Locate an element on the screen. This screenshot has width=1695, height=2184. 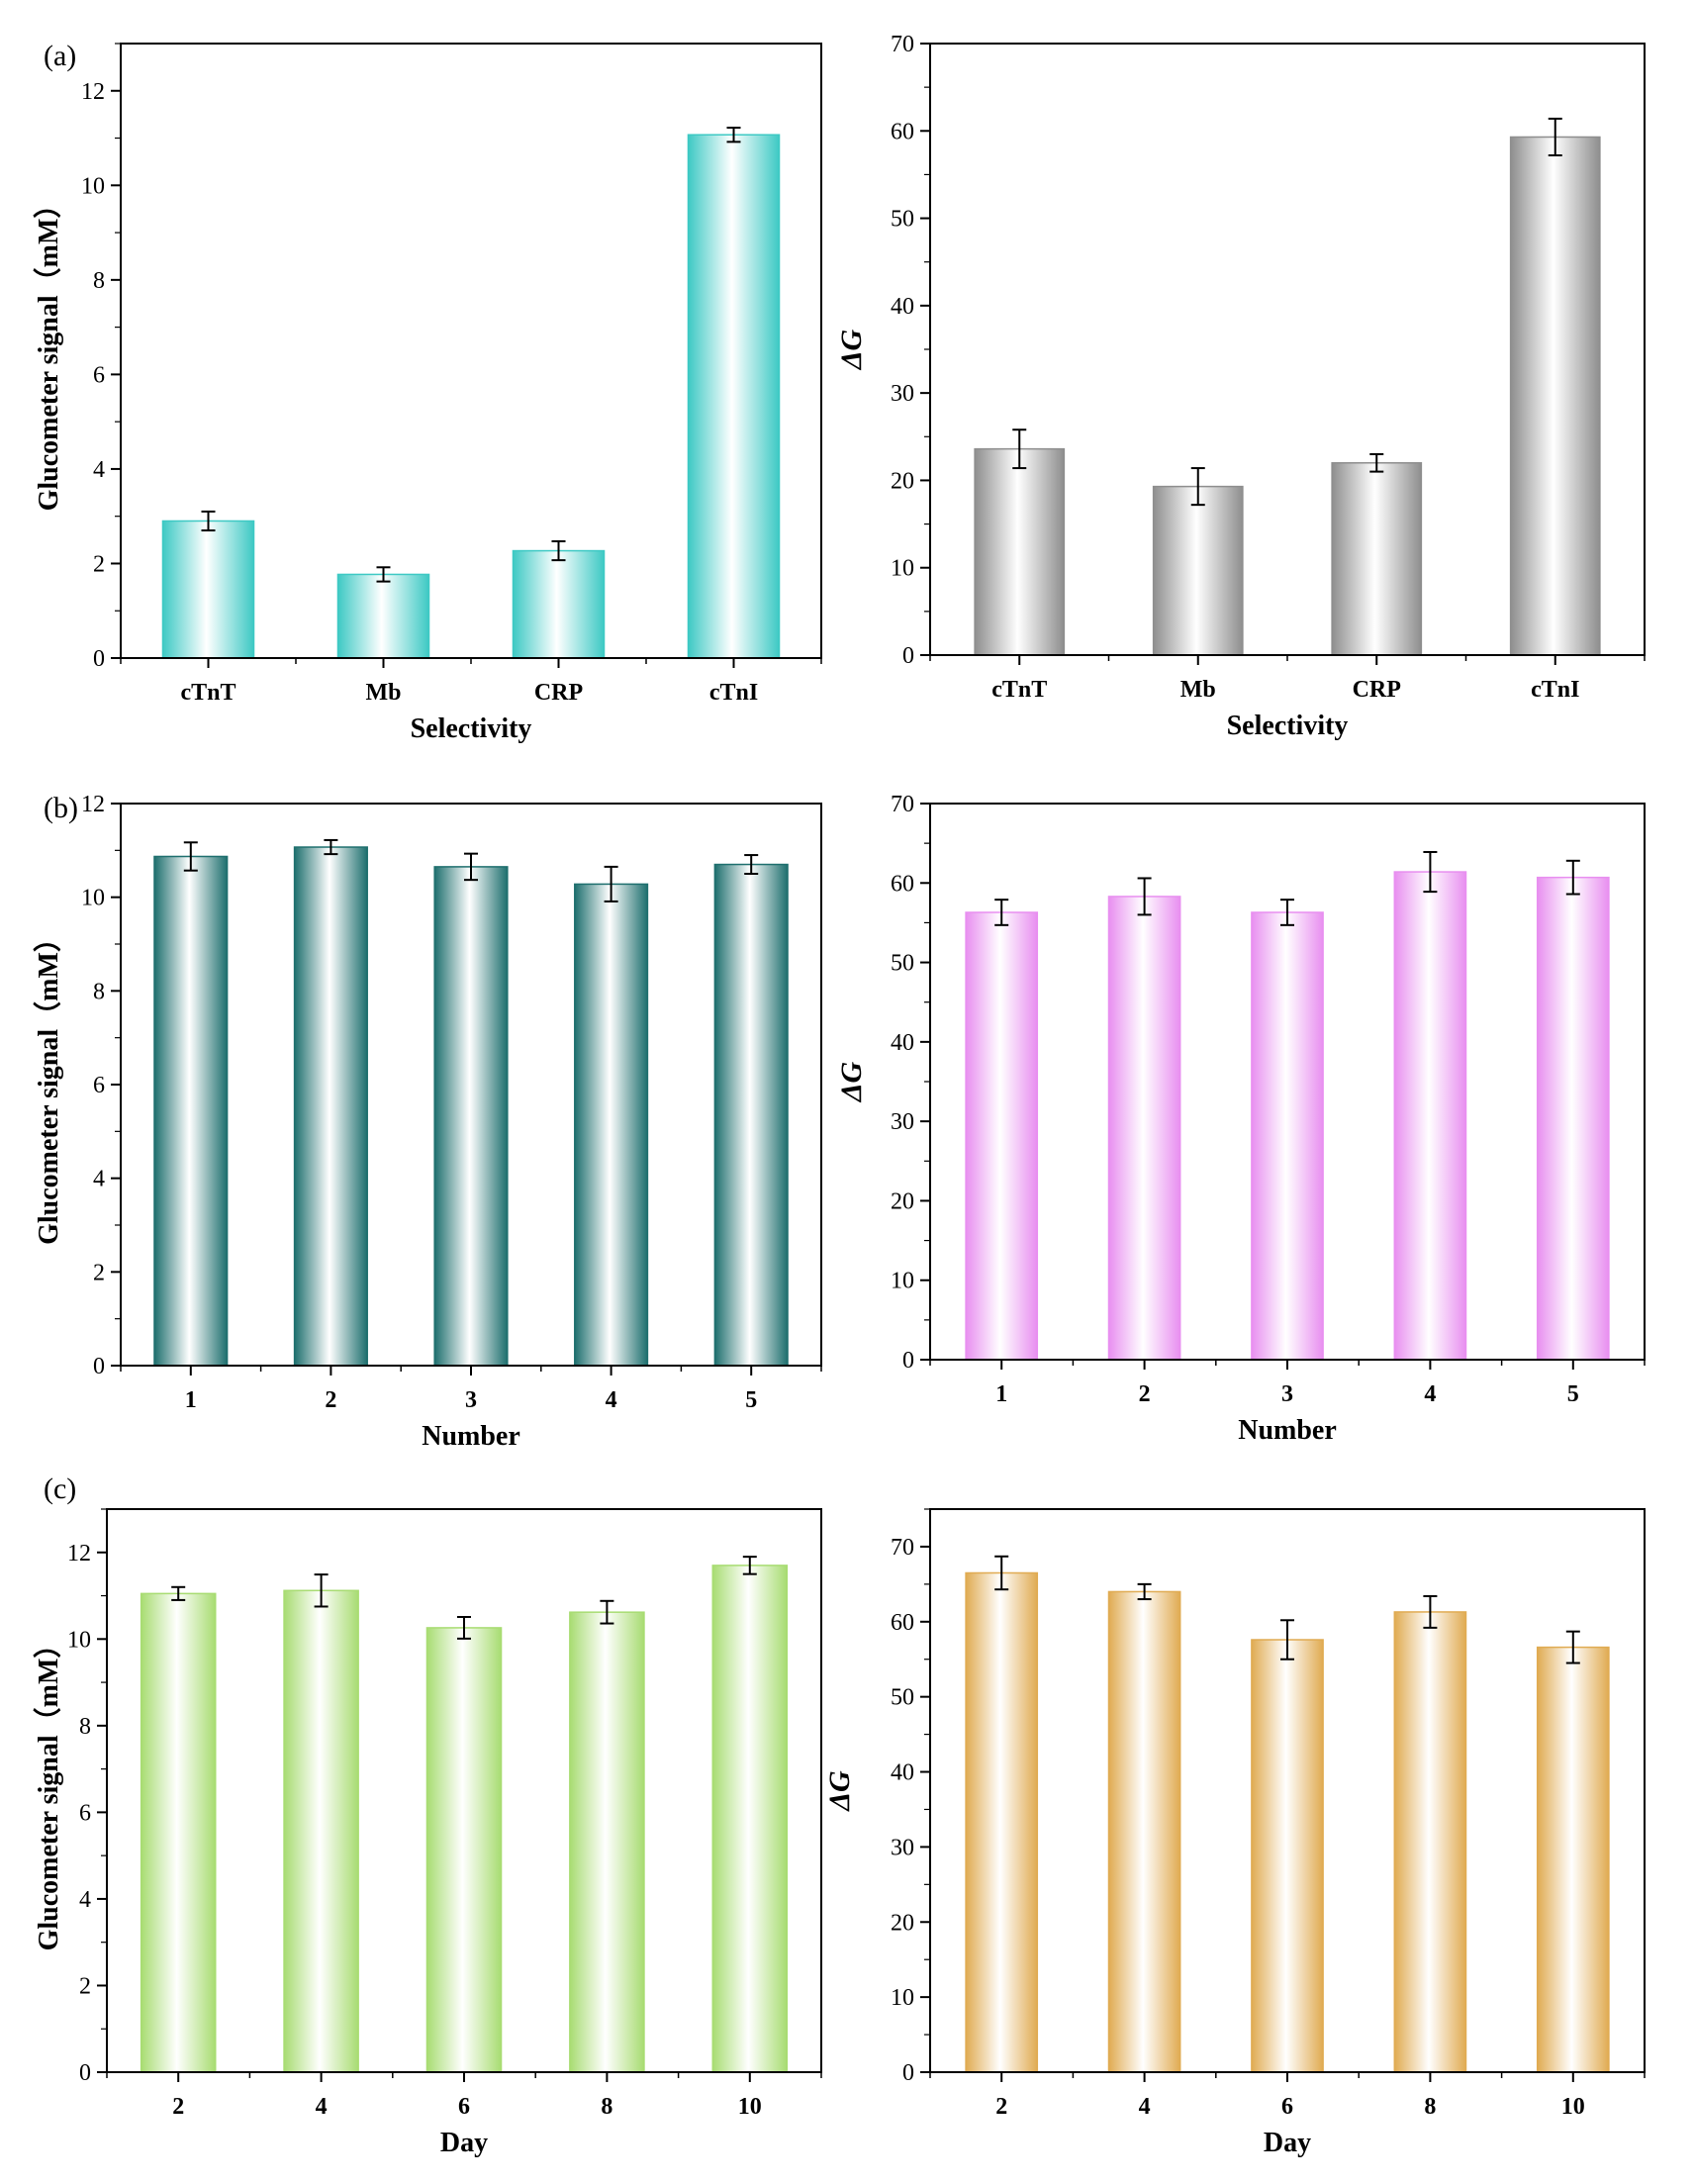
chart-c-left: 2 4 6 8 10 0 2 4 6 8 10 12 Day Glucometer signal（mM） is located at coordinates (427, 1833).